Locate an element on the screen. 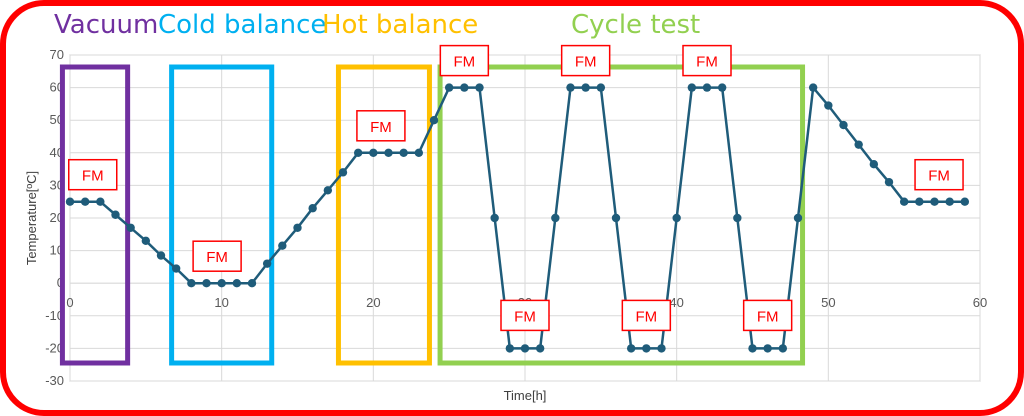  y-axis-title: Temperature[ºC] is located at coordinates (31, 218).